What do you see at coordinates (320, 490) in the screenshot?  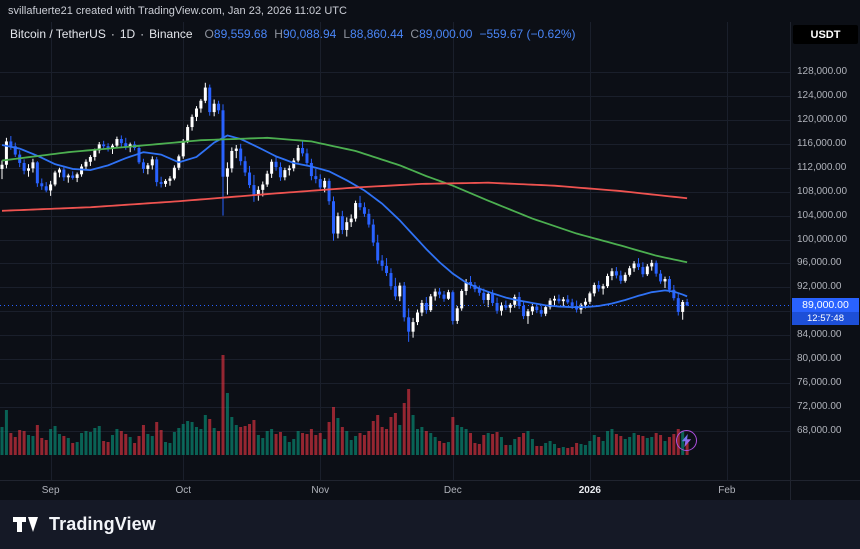 I see `time-axis-label: Nov` at bounding box center [320, 490].